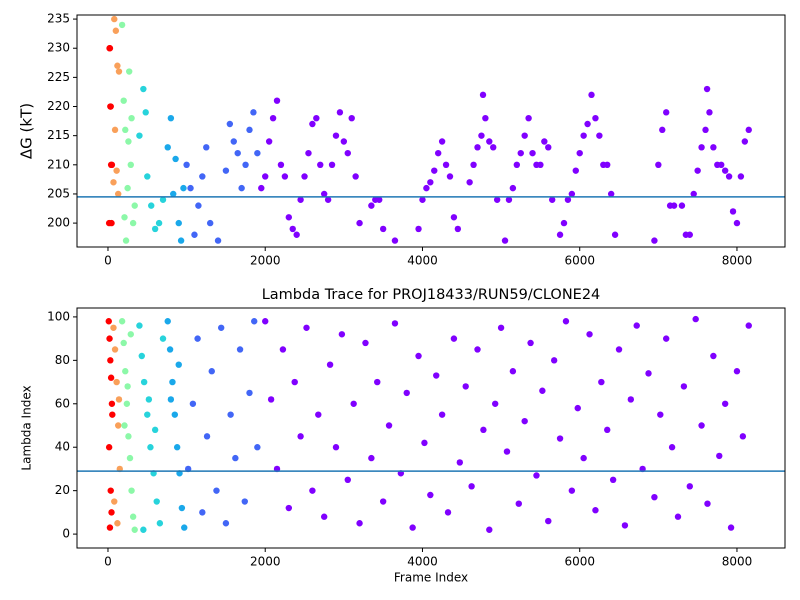  What do you see at coordinates (58, 48) in the screenshot?
I see `y-tick-label: 230` at bounding box center [58, 48].